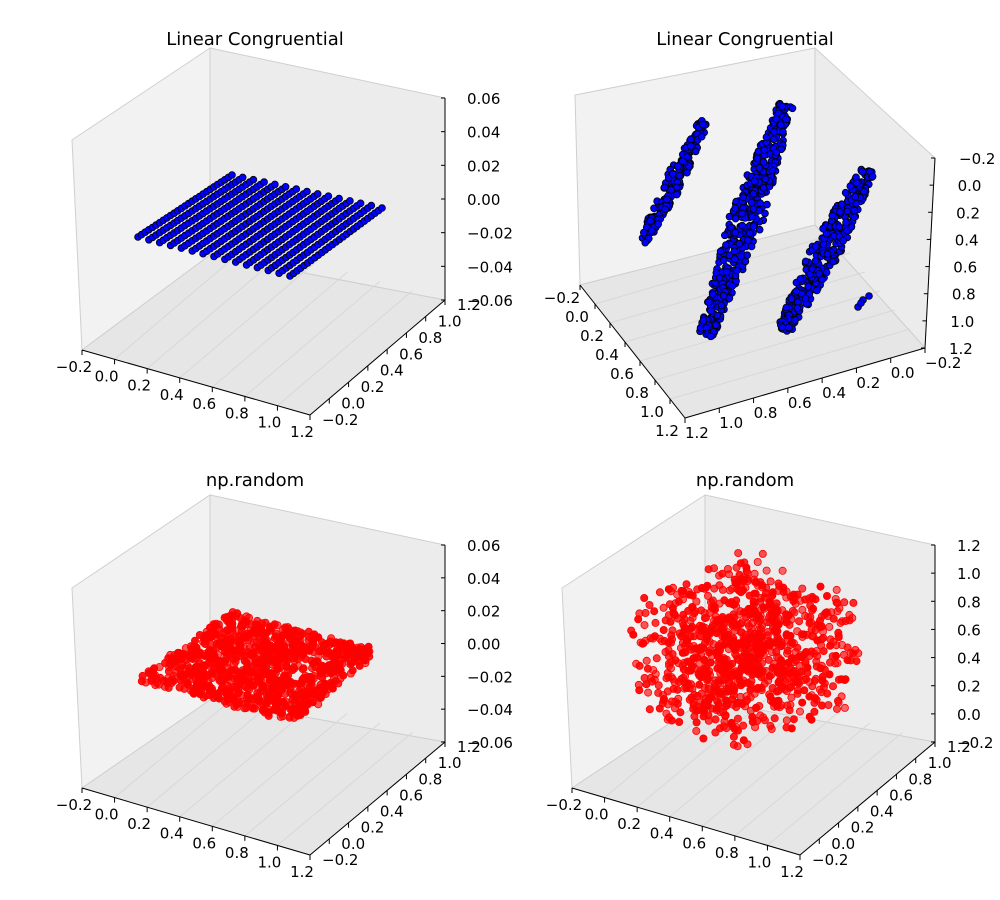  What do you see at coordinates (686, 821) in the screenshot?
I see `x-axis-line` at bounding box center [686, 821].